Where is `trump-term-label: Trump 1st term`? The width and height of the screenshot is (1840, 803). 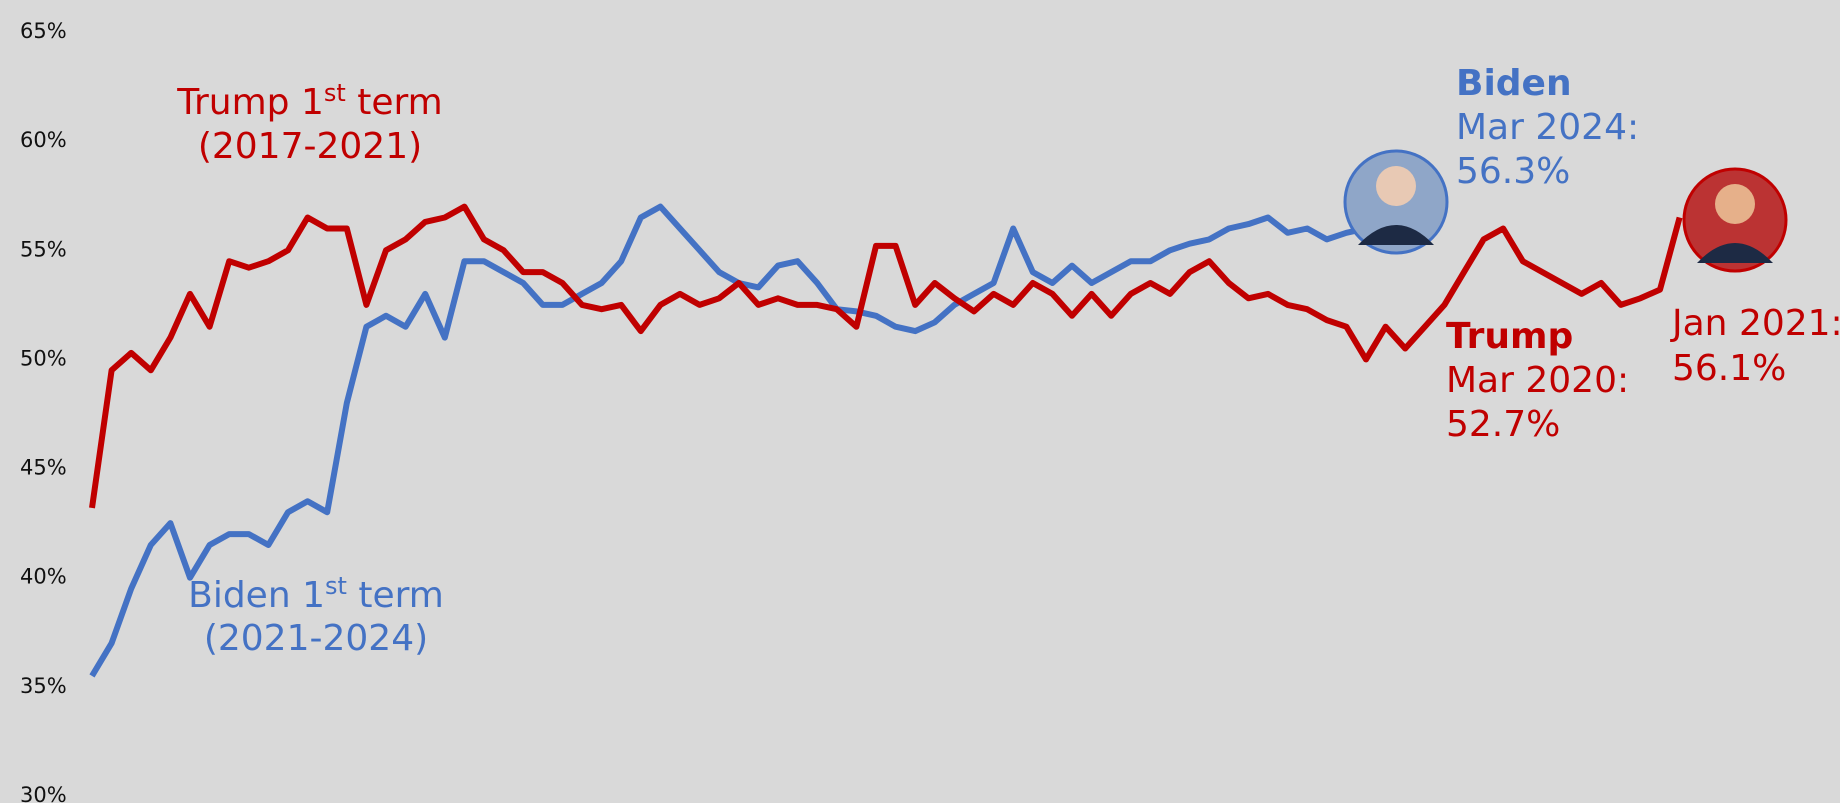
trump-term-label: Trump 1st term is located at coordinates (309, 101).